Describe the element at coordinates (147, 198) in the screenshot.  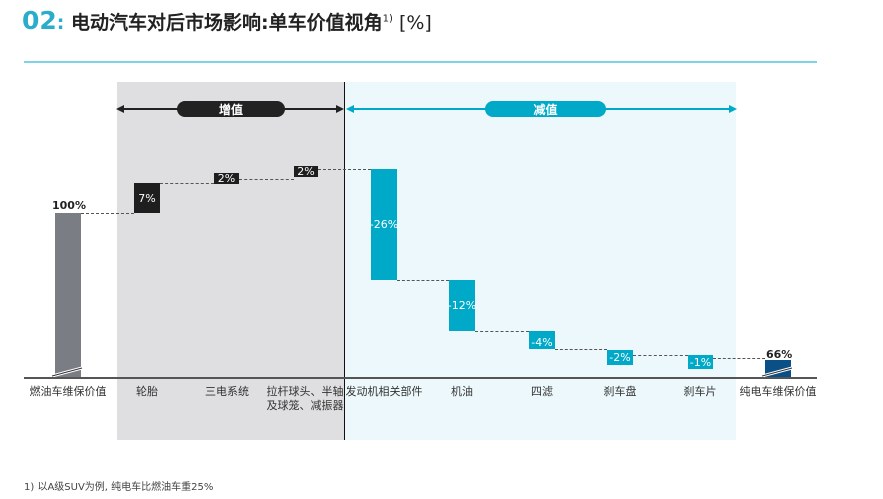
I see `bar-c1: 7%` at that location.